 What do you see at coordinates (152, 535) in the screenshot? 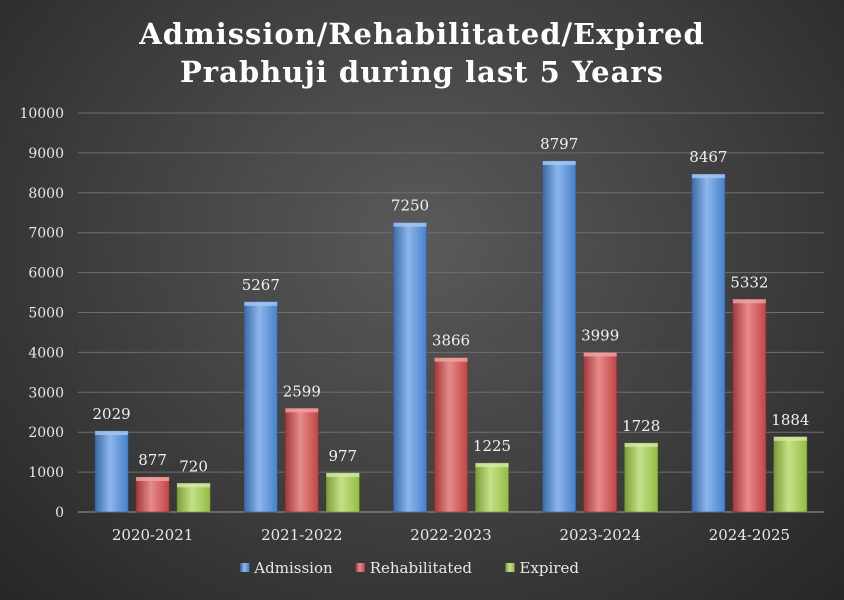
I see `x-category-label: 2020-2021` at bounding box center [152, 535].